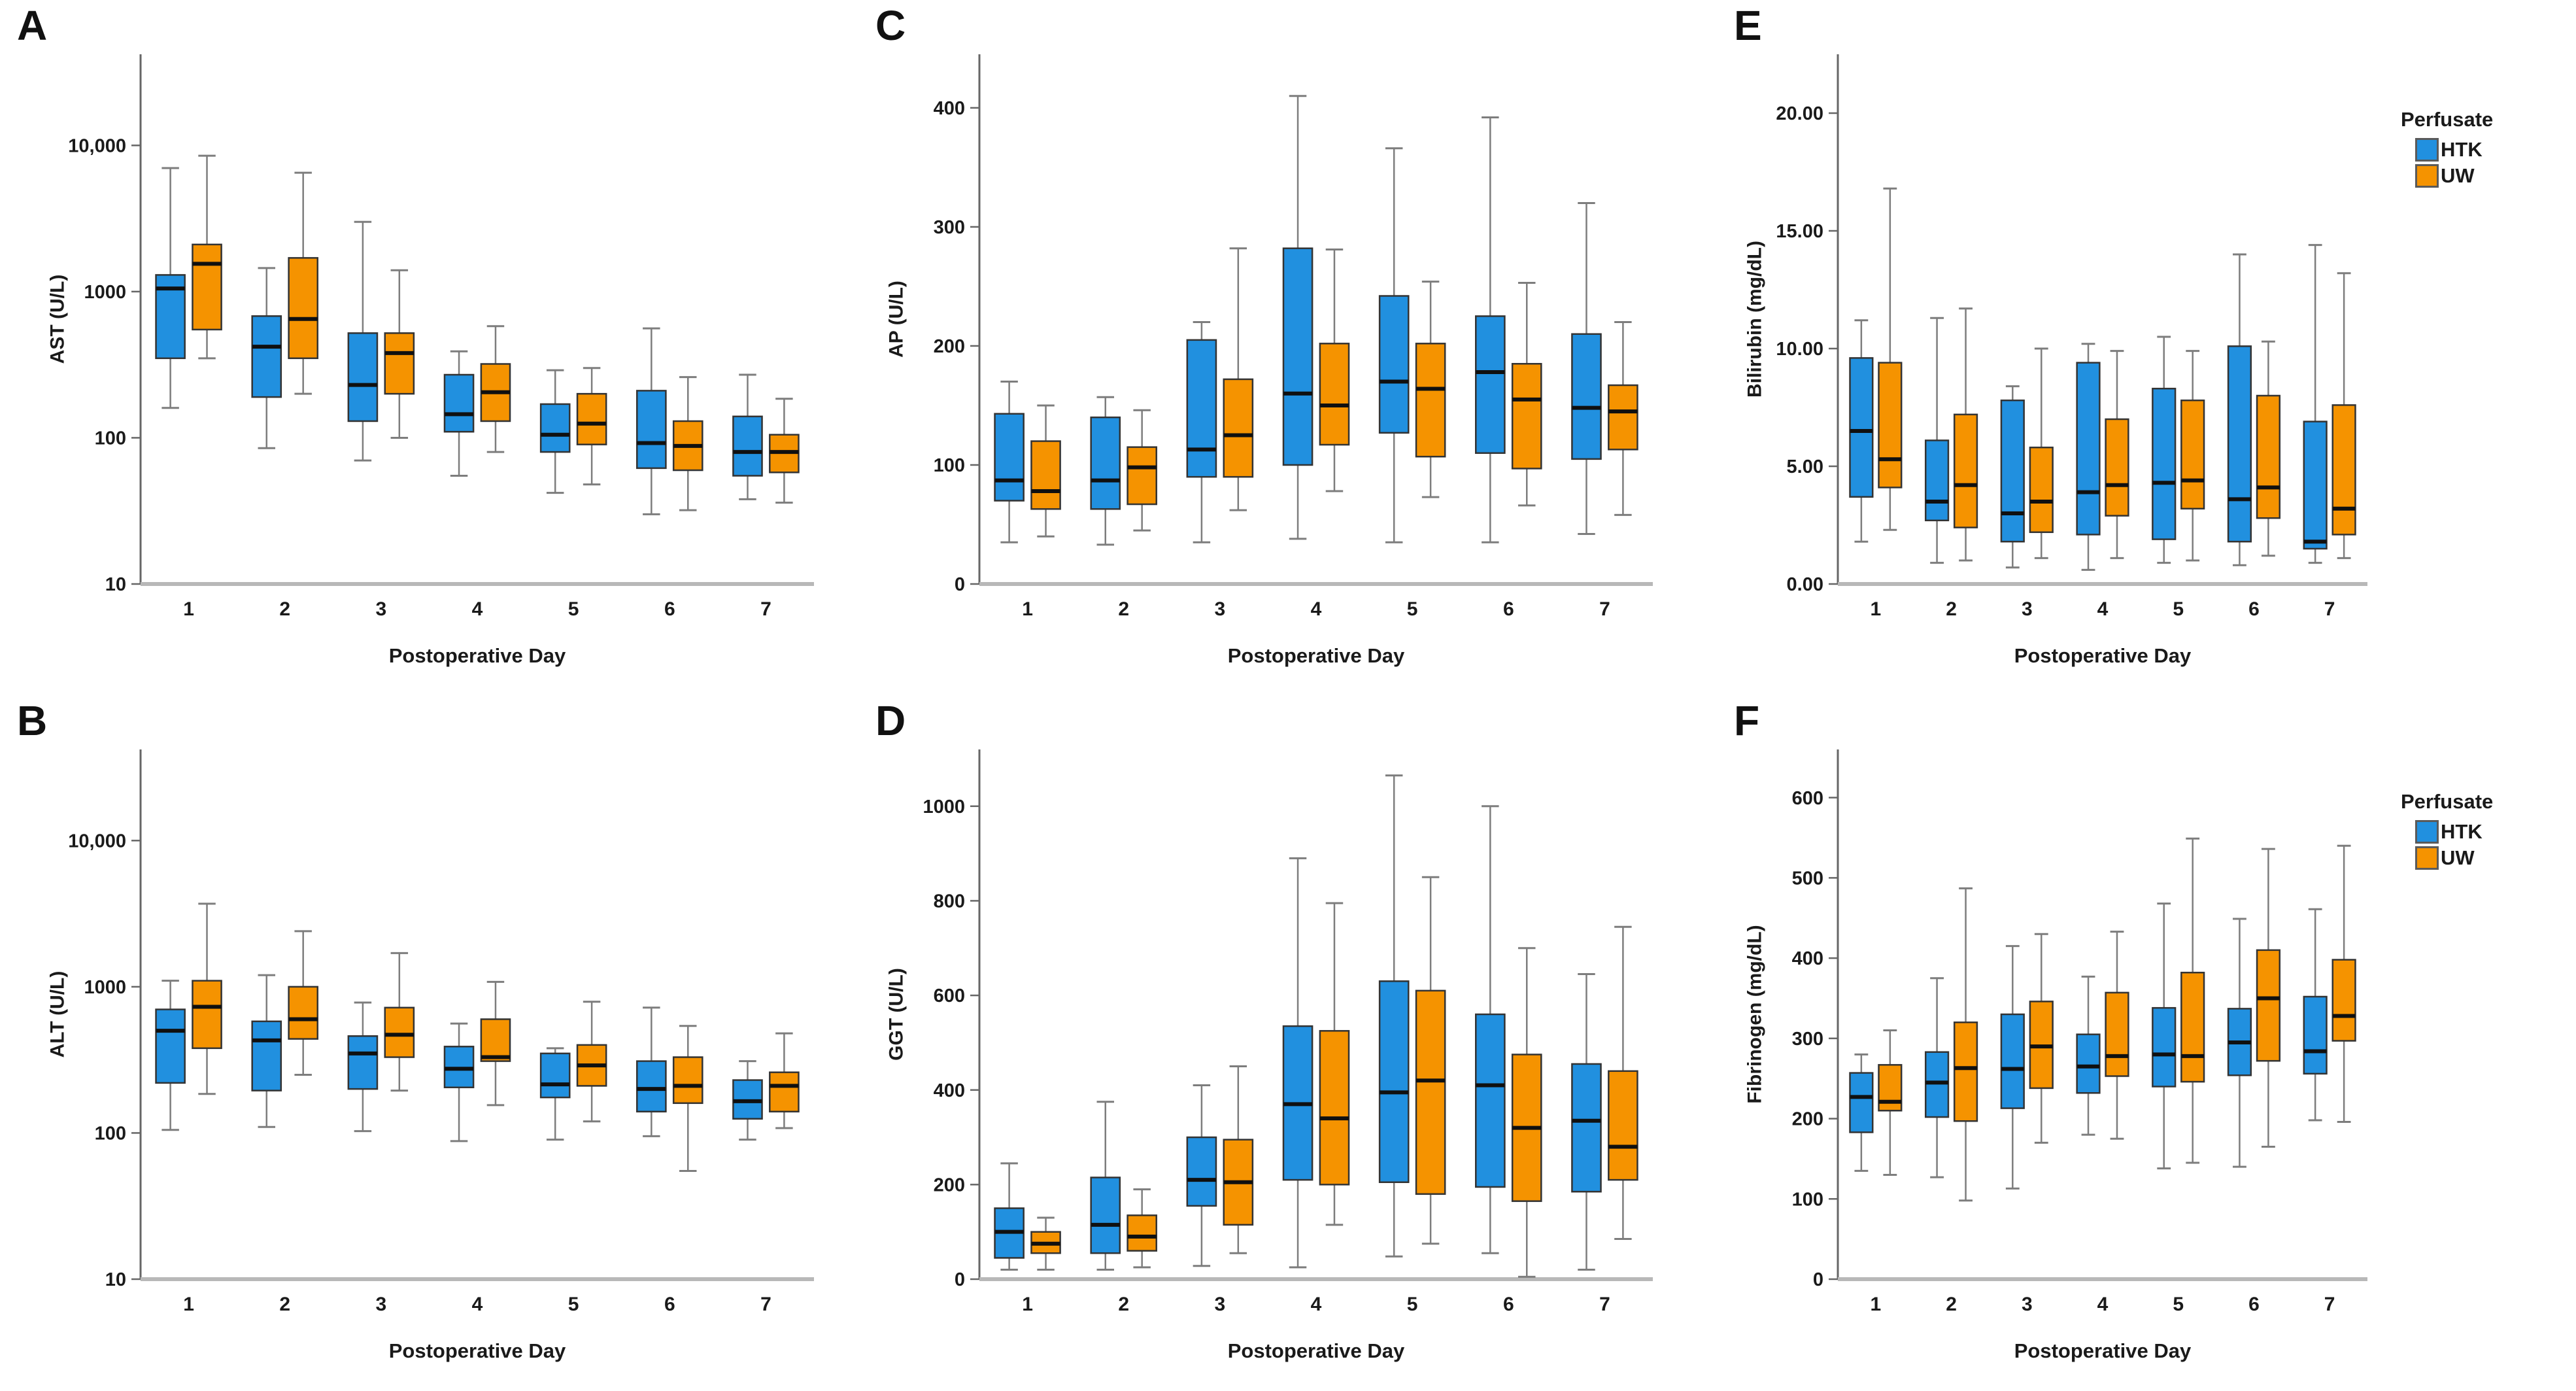  I want to click on y-tick-label: 400, so click(949, 1090).